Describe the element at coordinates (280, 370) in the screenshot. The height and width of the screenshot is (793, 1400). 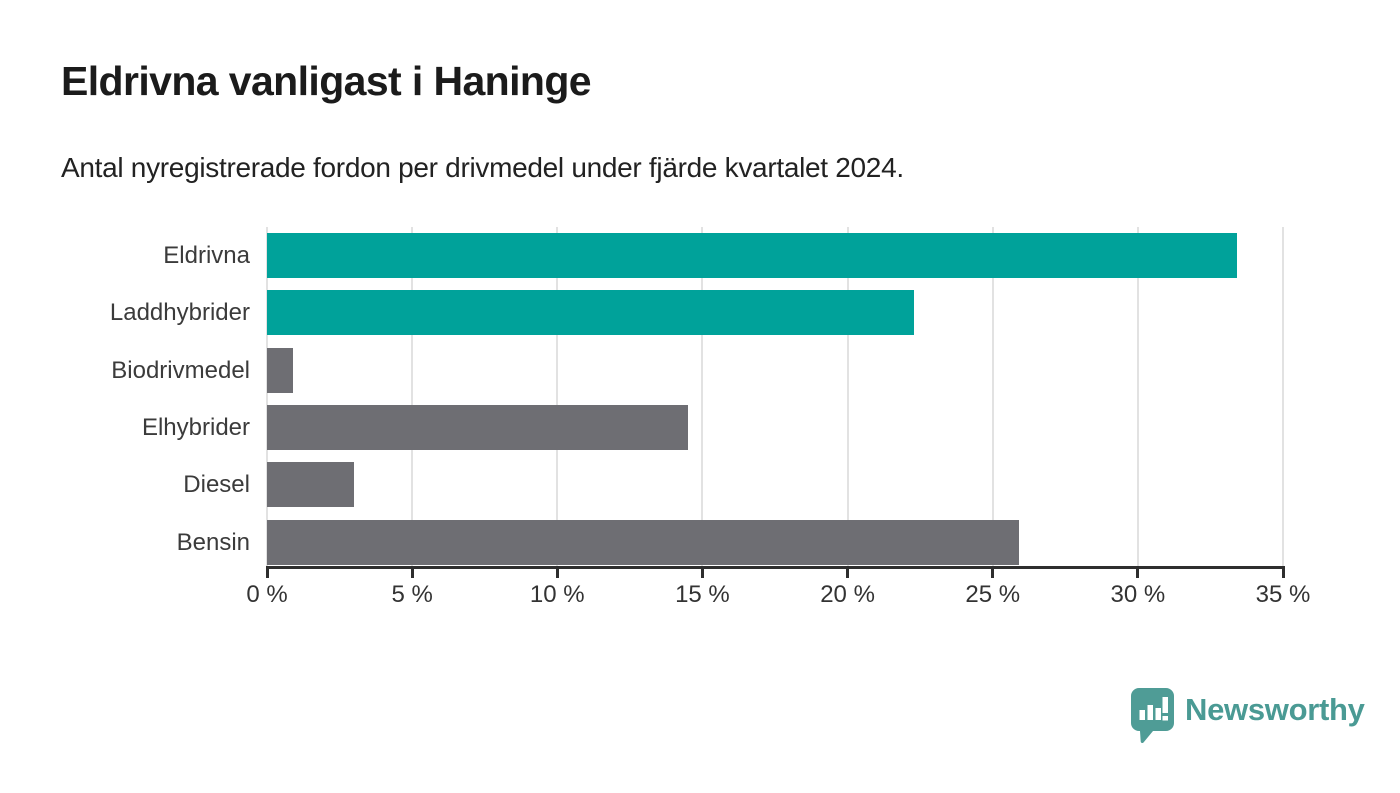
I see `bar-biodrivmedel` at that location.